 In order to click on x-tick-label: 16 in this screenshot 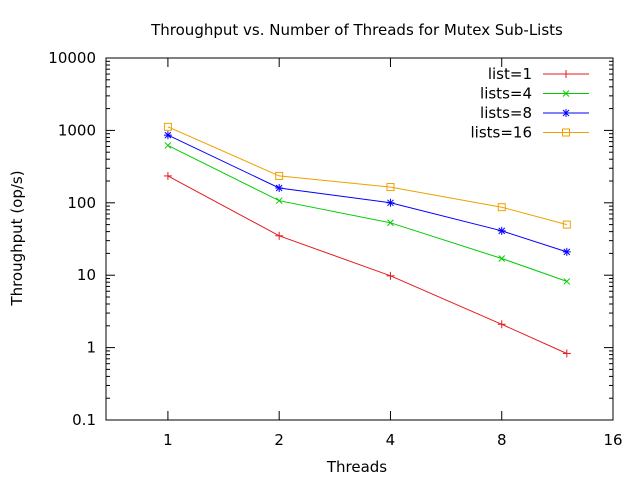, I will do `click(612, 440)`.